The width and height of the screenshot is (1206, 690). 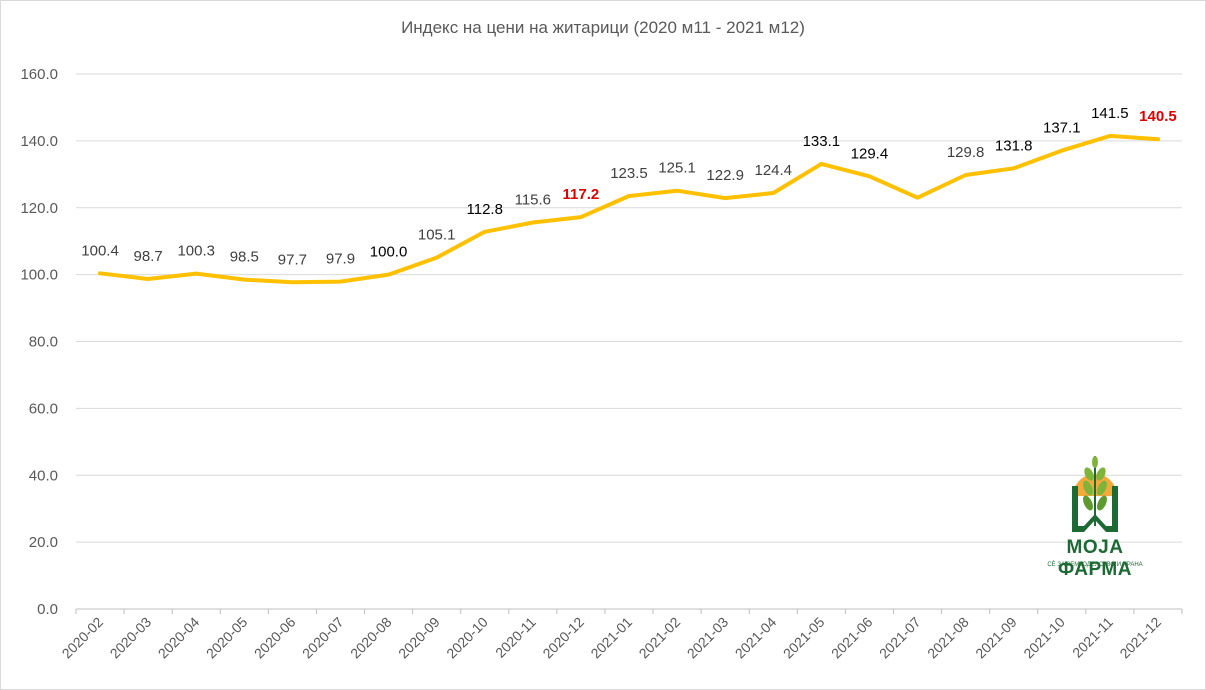 I want to click on data-label: 105.1, so click(x=437, y=235).